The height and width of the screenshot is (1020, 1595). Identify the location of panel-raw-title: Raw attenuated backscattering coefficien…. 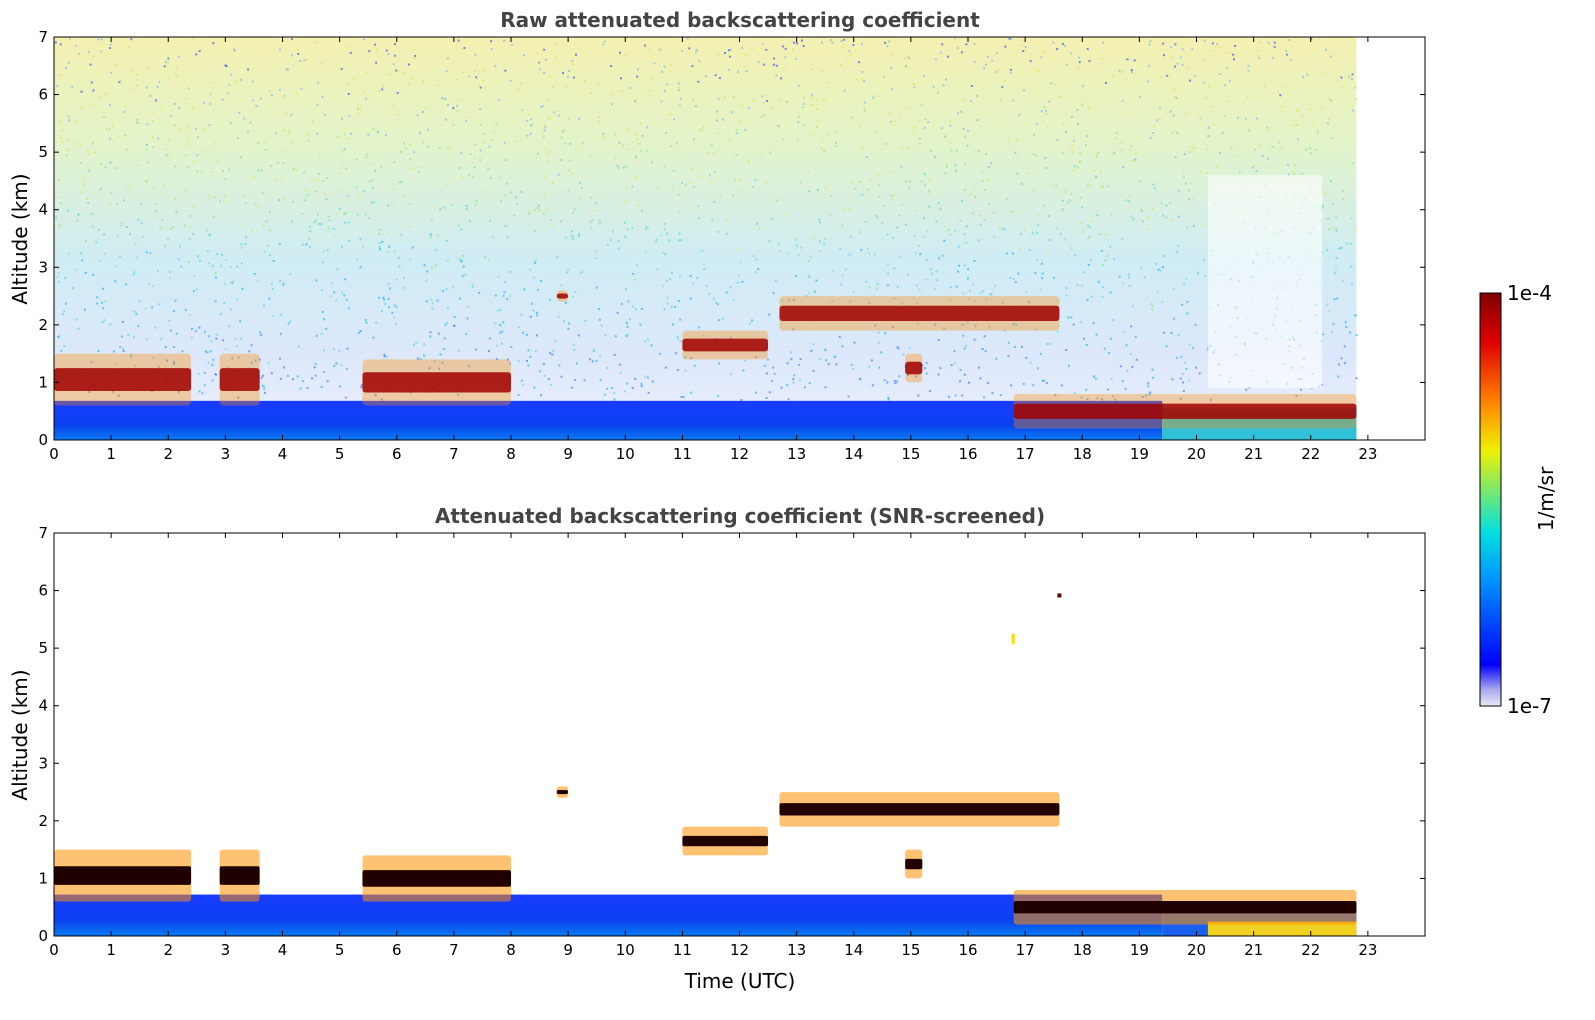
(740, 20).